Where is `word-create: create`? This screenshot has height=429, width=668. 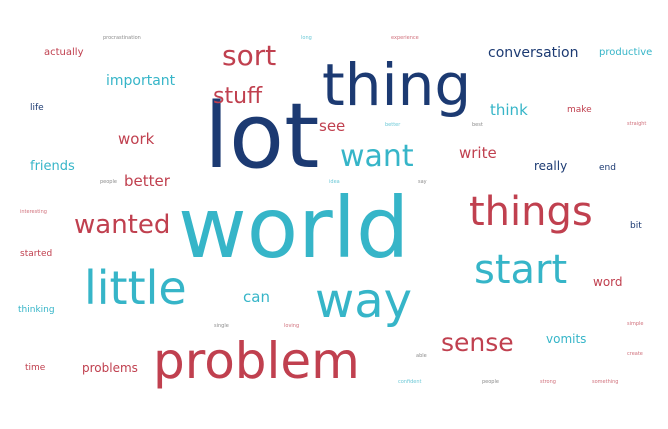
word-create: create is located at coordinates (635, 354).